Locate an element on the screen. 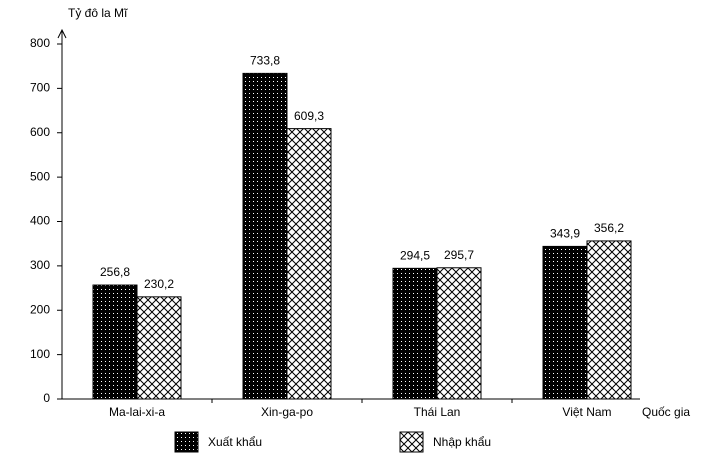 The width and height of the screenshot is (706, 472). legend-label: Nhập khẩu is located at coordinates (462, 442).